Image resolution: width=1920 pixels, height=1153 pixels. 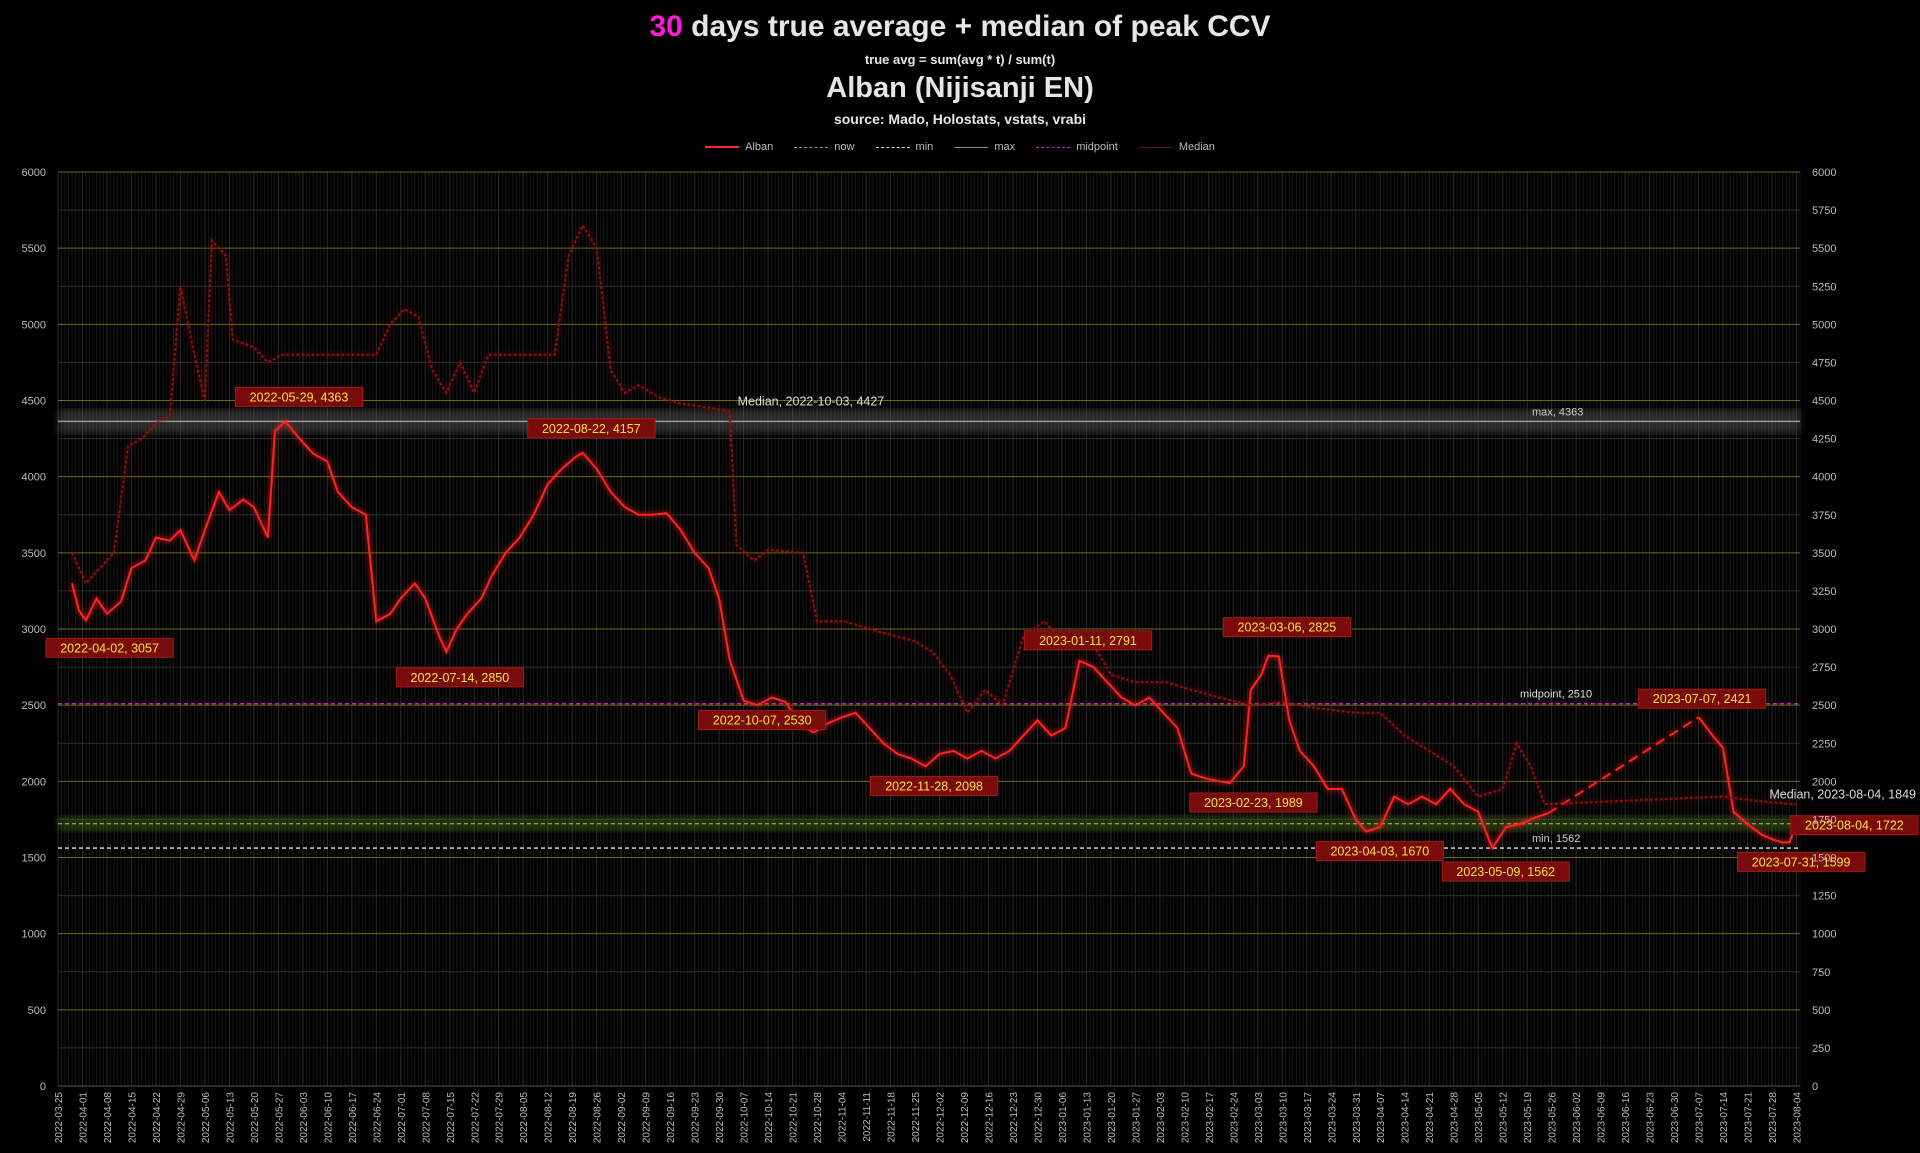 What do you see at coordinates (108, 1118) in the screenshot?
I see `x-tick-label: 2022-04-08` at bounding box center [108, 1118].